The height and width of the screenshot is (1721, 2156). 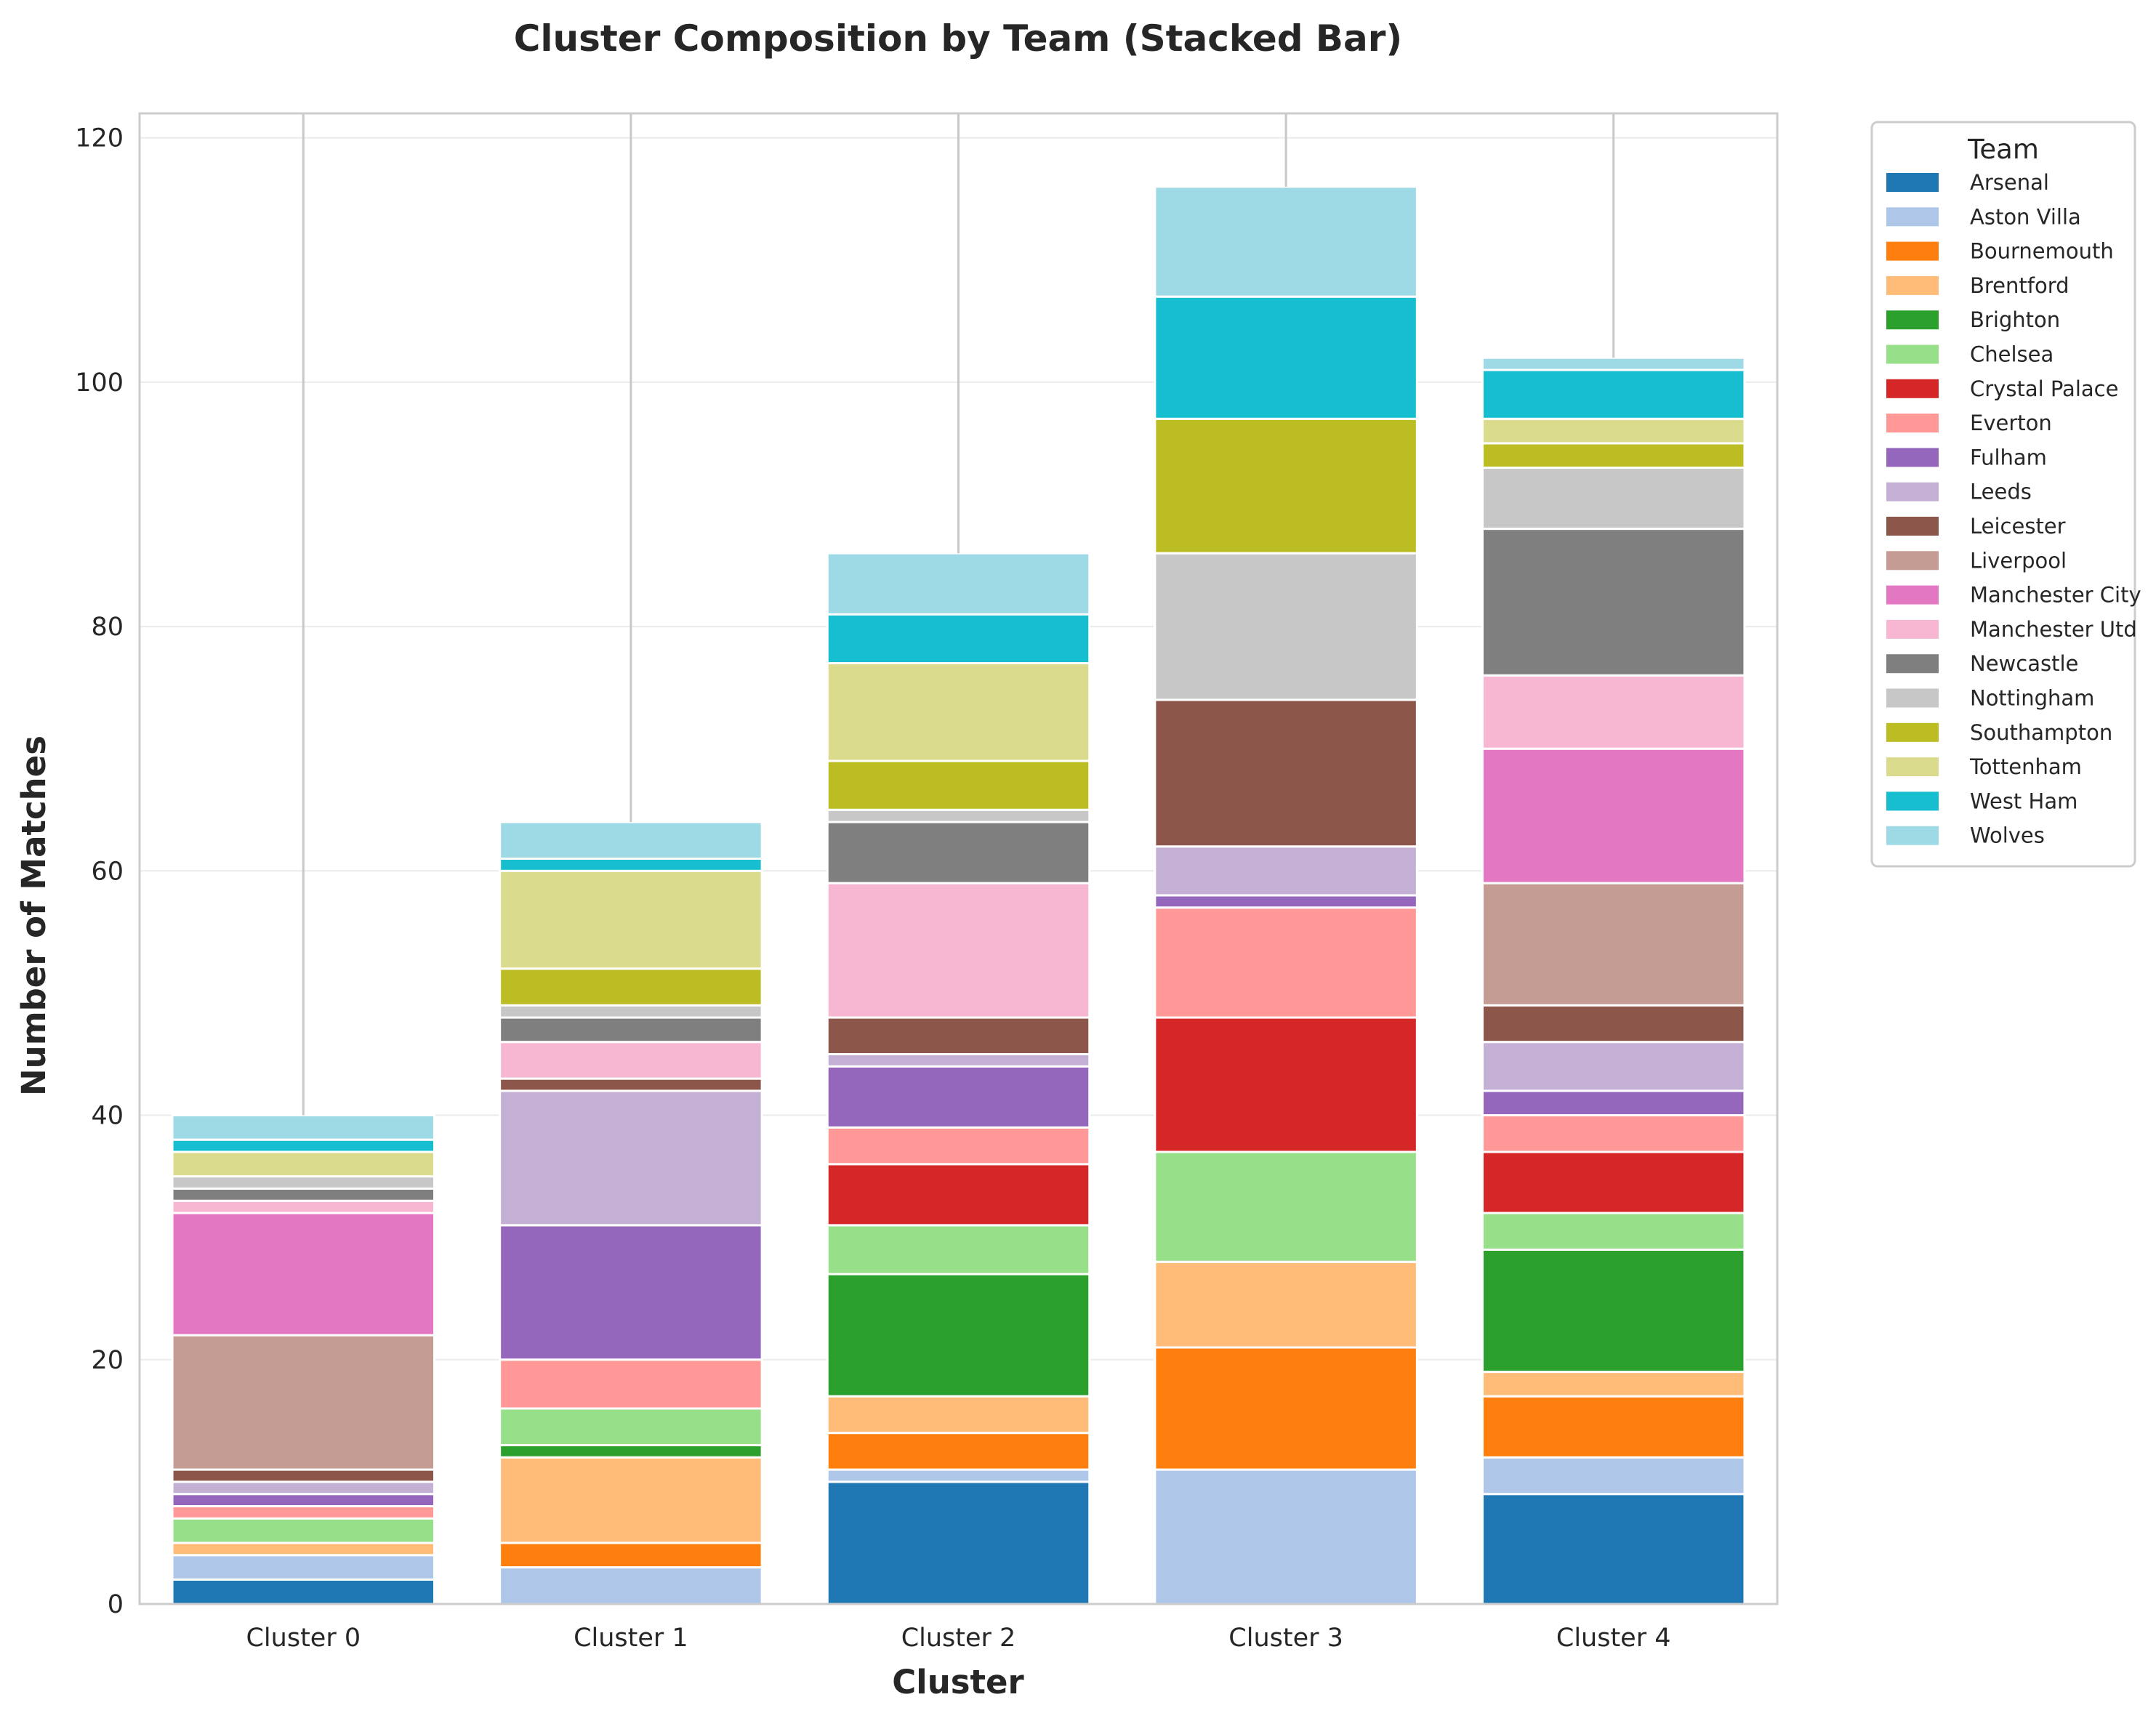 I want to click on legend-swatch-tottenham, so click(x=1912, y=767).